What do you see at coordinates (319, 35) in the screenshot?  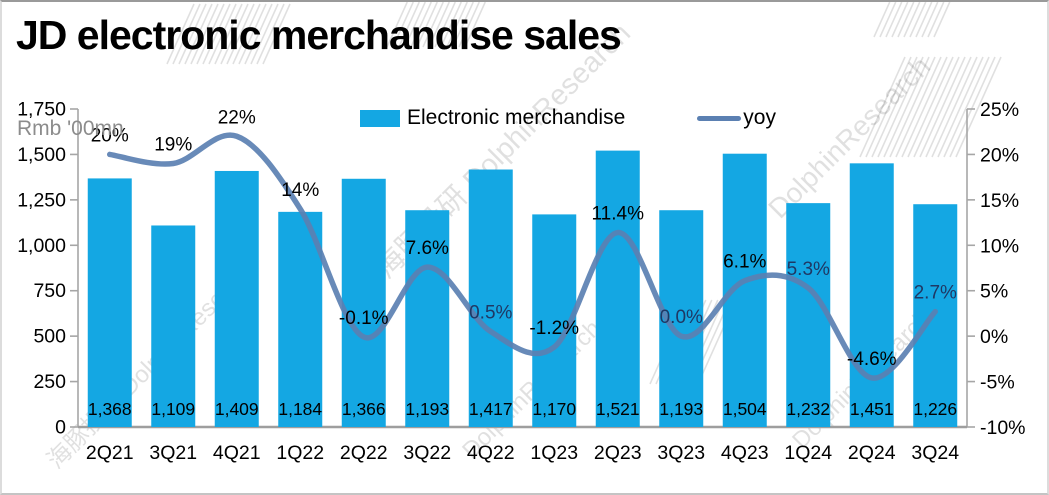 I see `page-title: JD electronic merchandise sales` at bounding box center [319, 35].